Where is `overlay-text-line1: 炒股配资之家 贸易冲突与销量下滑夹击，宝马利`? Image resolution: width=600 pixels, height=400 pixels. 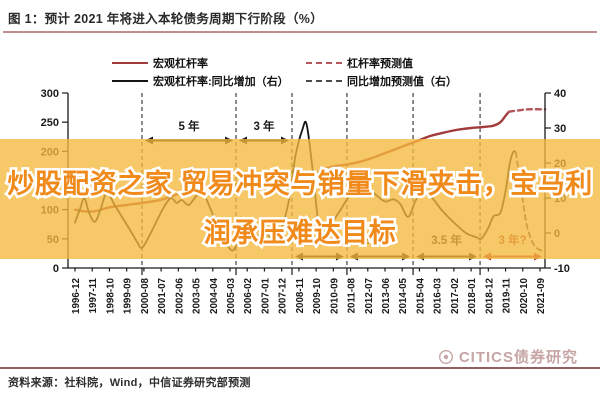
overlay-text-line1: 炒股配资之家 贸易冲突与销量下滑夹击，宝马利 is located at coordinates (300, 184).